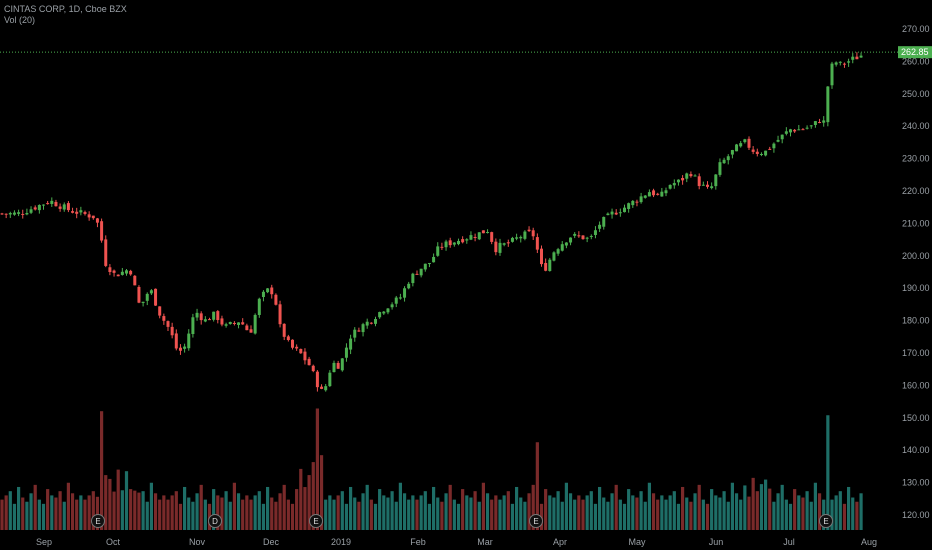  I want to click on price-tick-label: 210.00, so click(916, 223).